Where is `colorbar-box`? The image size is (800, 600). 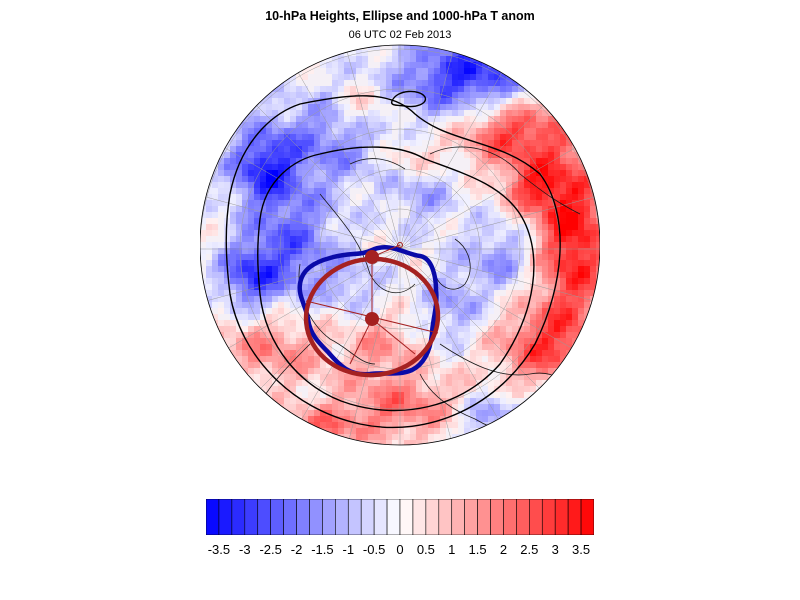
colorbar-box is located at coordinates (316, 517).